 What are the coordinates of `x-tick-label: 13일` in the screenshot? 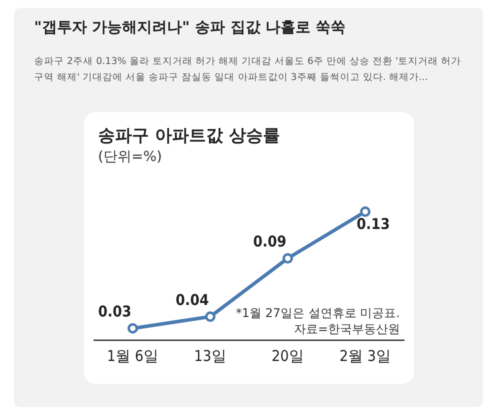 It's located at (210, 355).